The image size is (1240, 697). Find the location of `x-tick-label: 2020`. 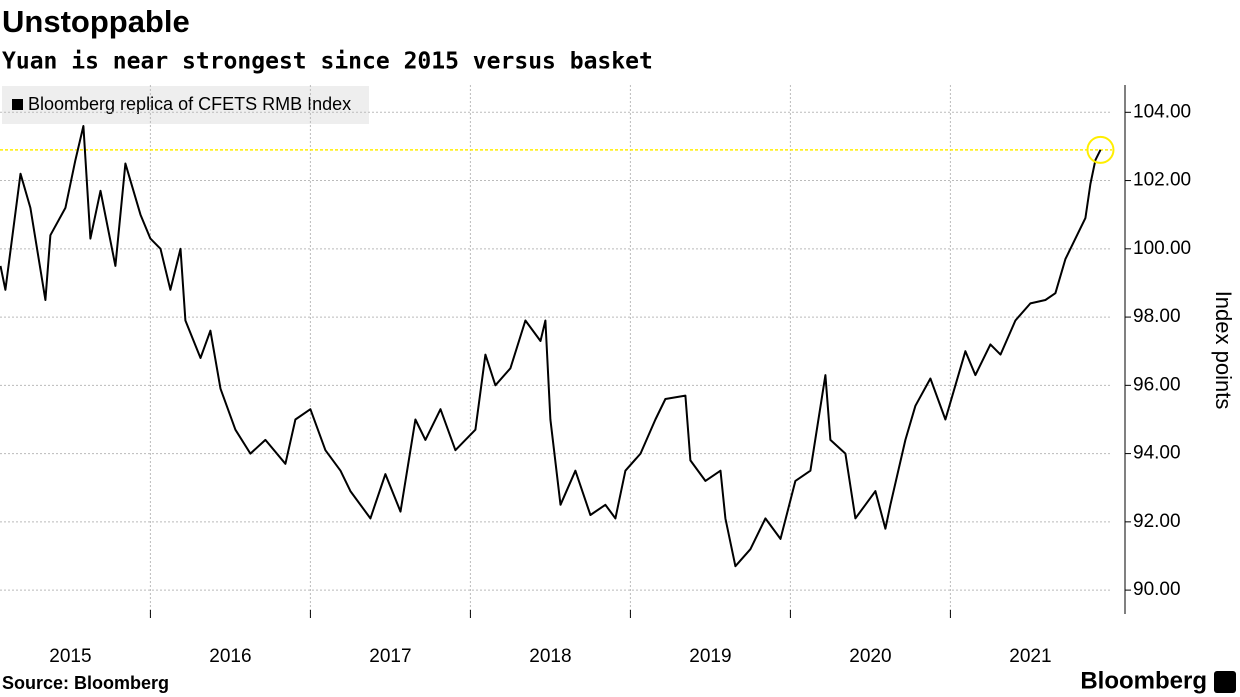

x-tick-label: 2020 is located at coordinates (870, 656).